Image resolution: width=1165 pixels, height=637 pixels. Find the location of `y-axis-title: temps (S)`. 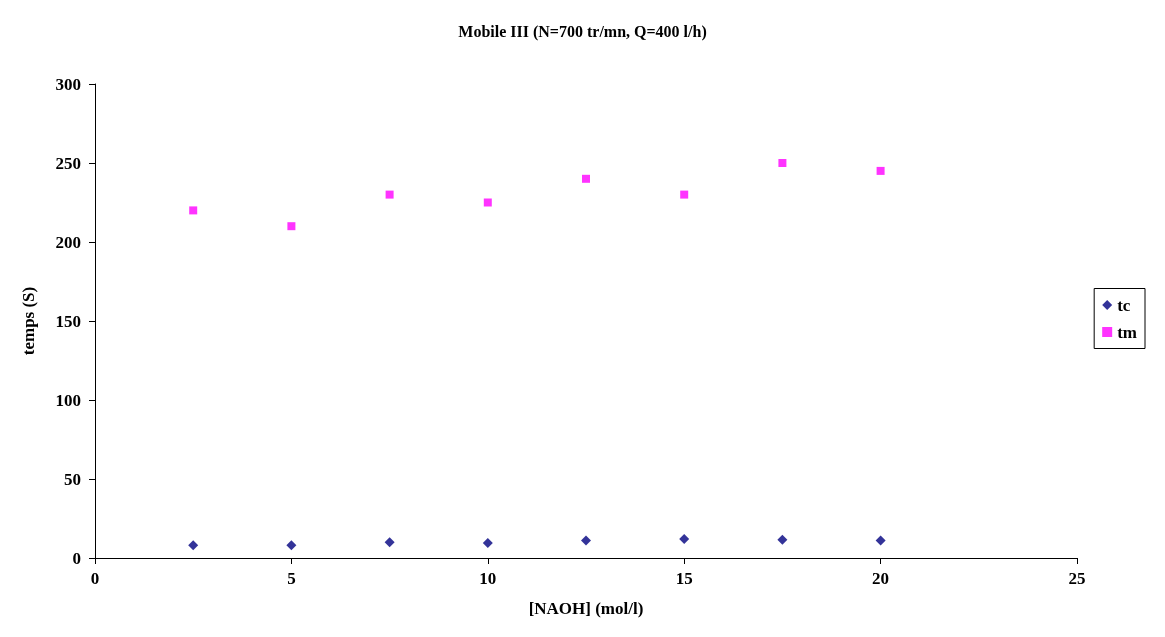

y-axis-title: temps (S) is located at coordinates (28, 321).